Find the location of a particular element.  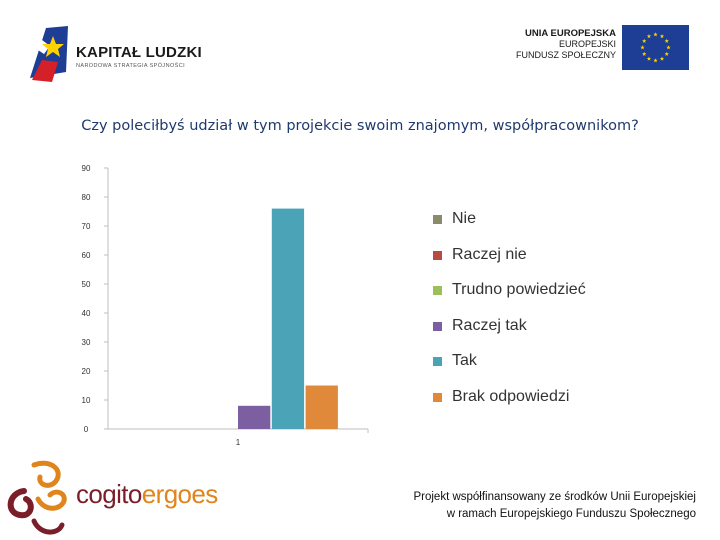

y-tick-label: 0 is located at coordinates (86, 429).